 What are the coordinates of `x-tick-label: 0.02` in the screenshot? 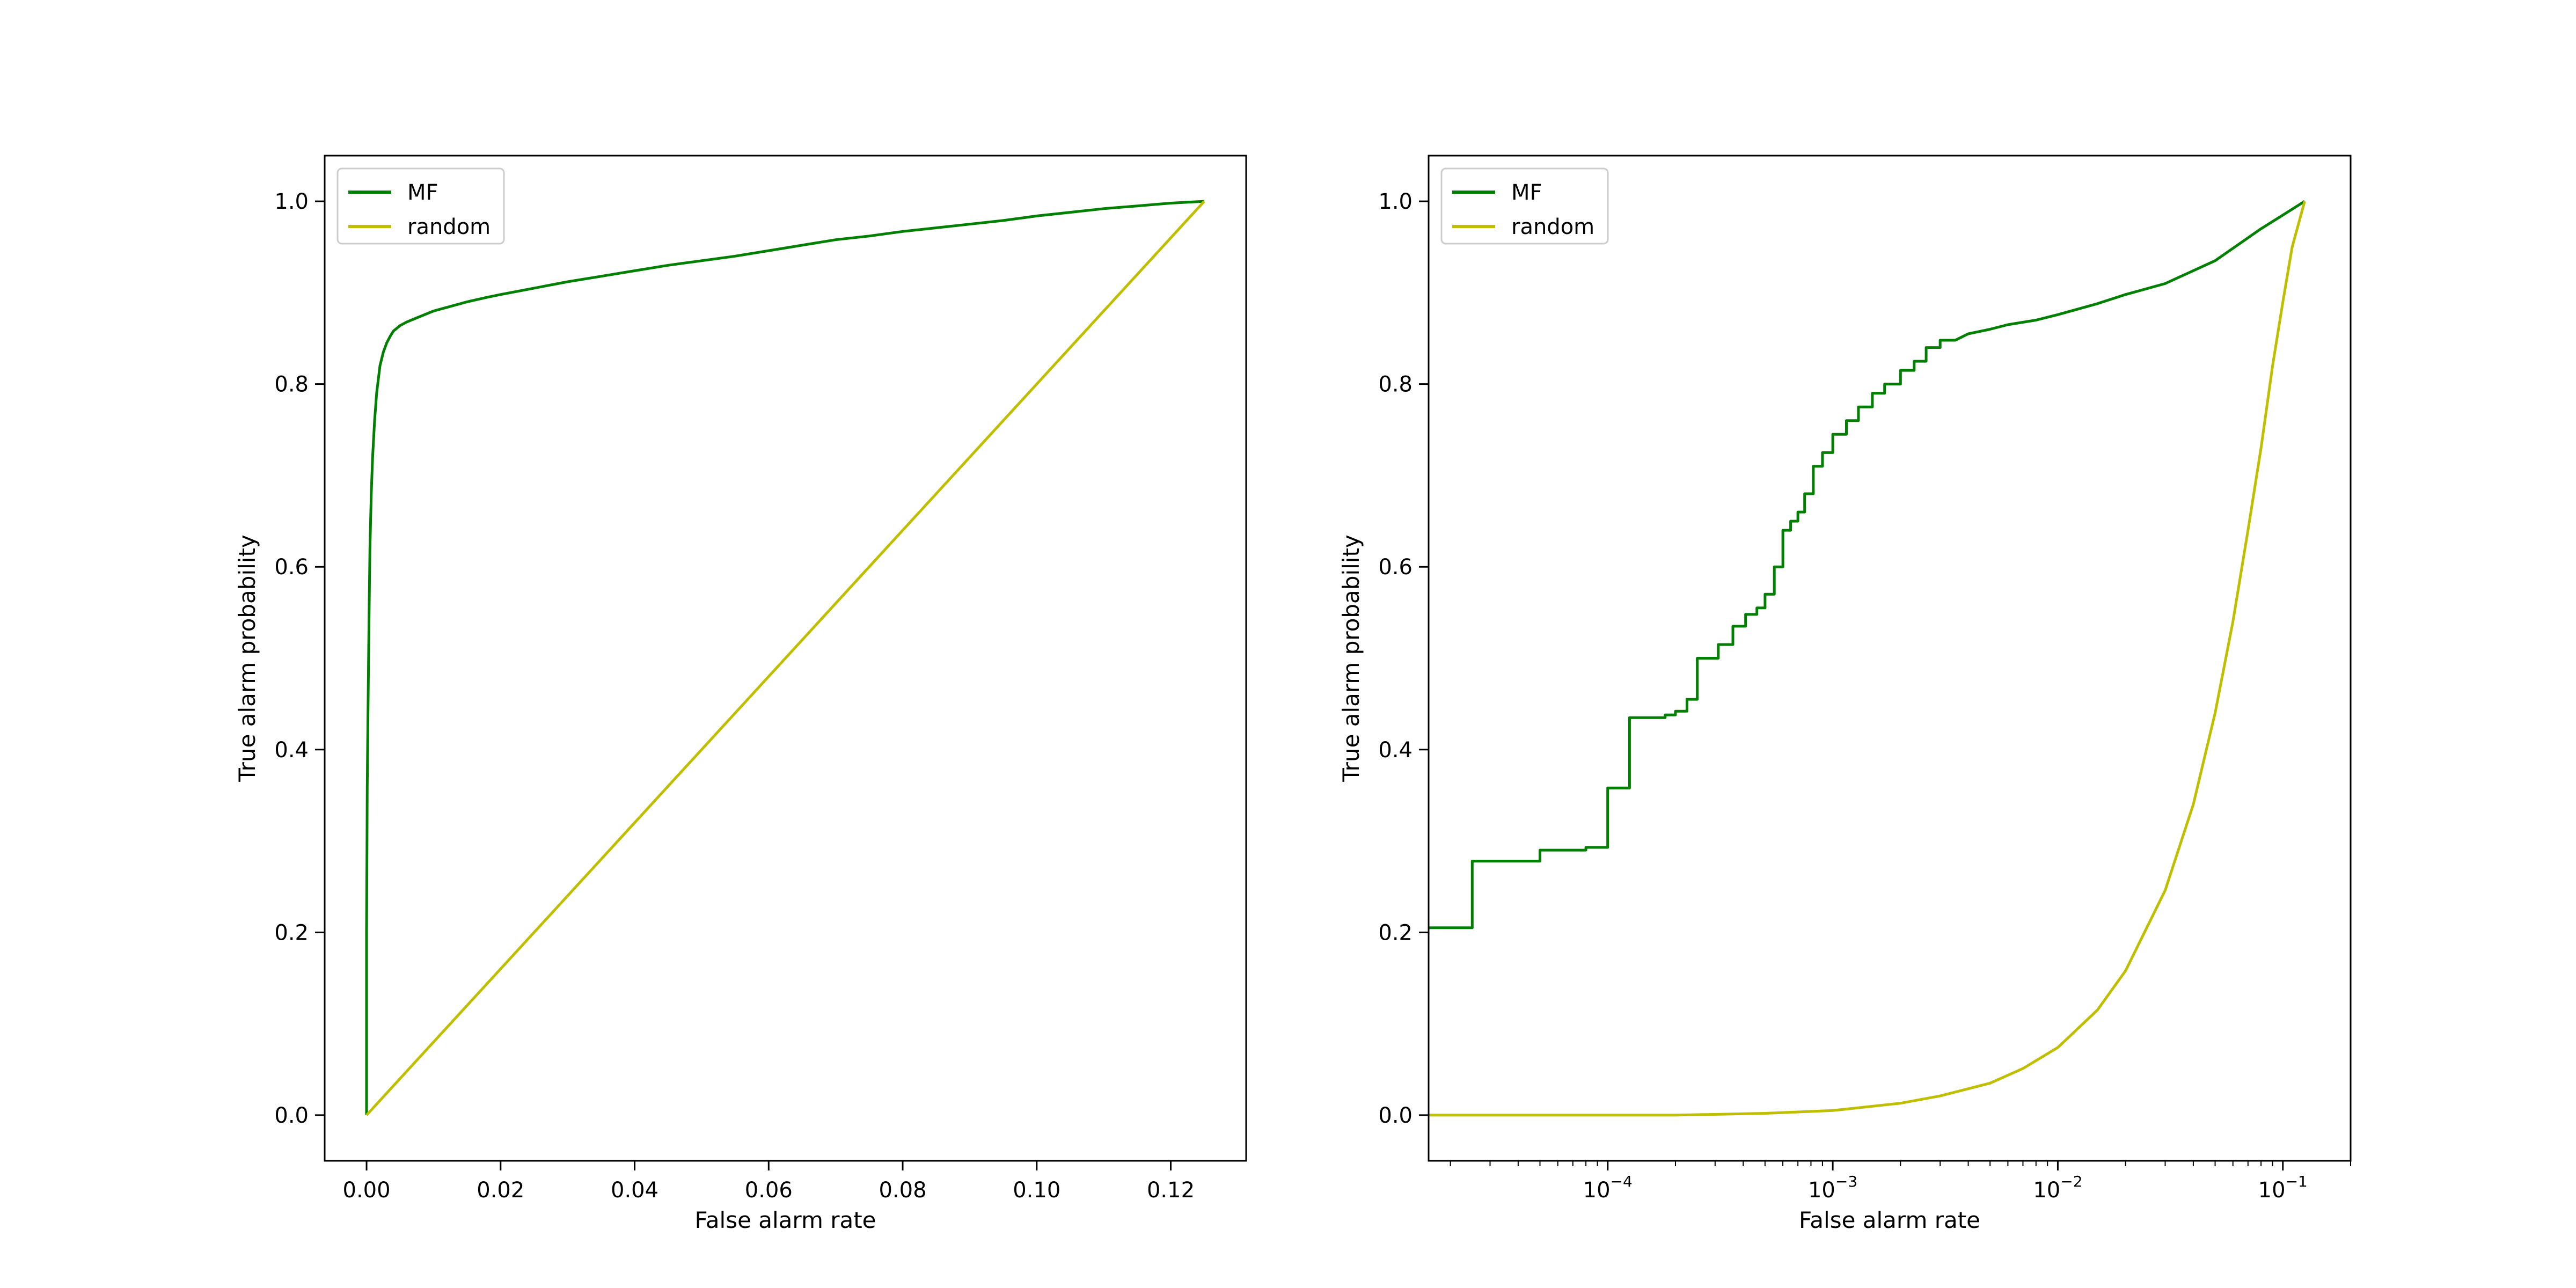 It's located at (500, 1190).